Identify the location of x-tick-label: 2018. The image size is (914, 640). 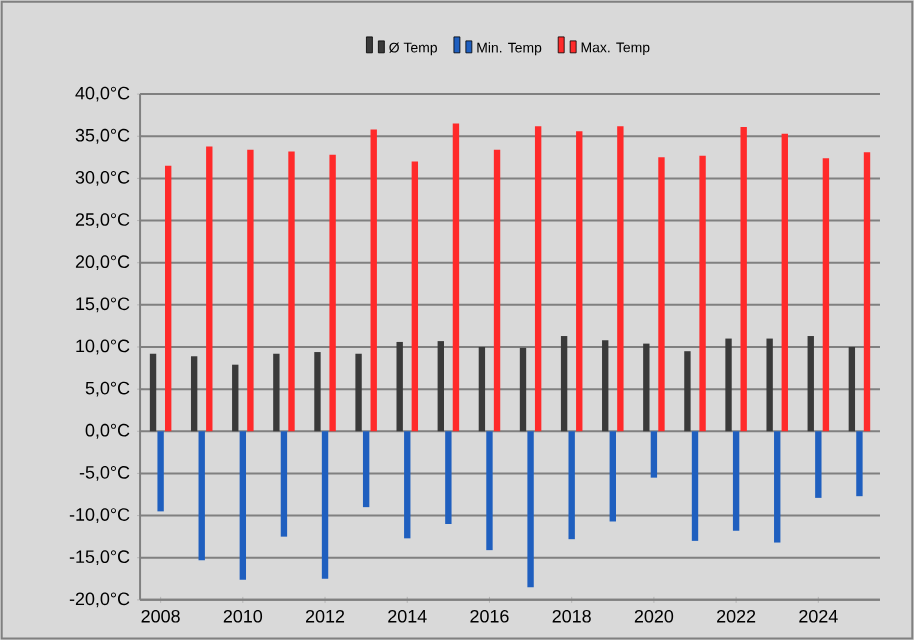
(571, 616).